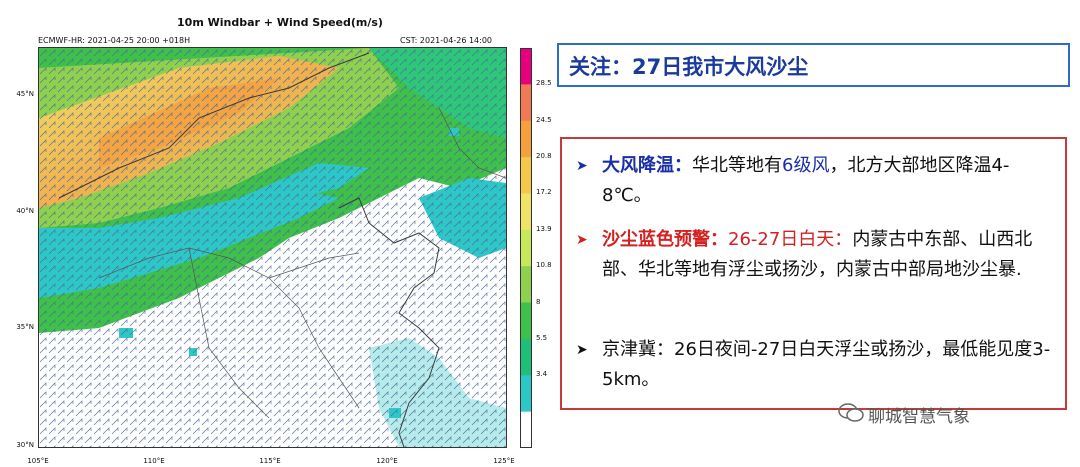 The image size is (1080, 467). I want to click on headline-box: 关注：27日我市大风沙尘, so click(813, 65).